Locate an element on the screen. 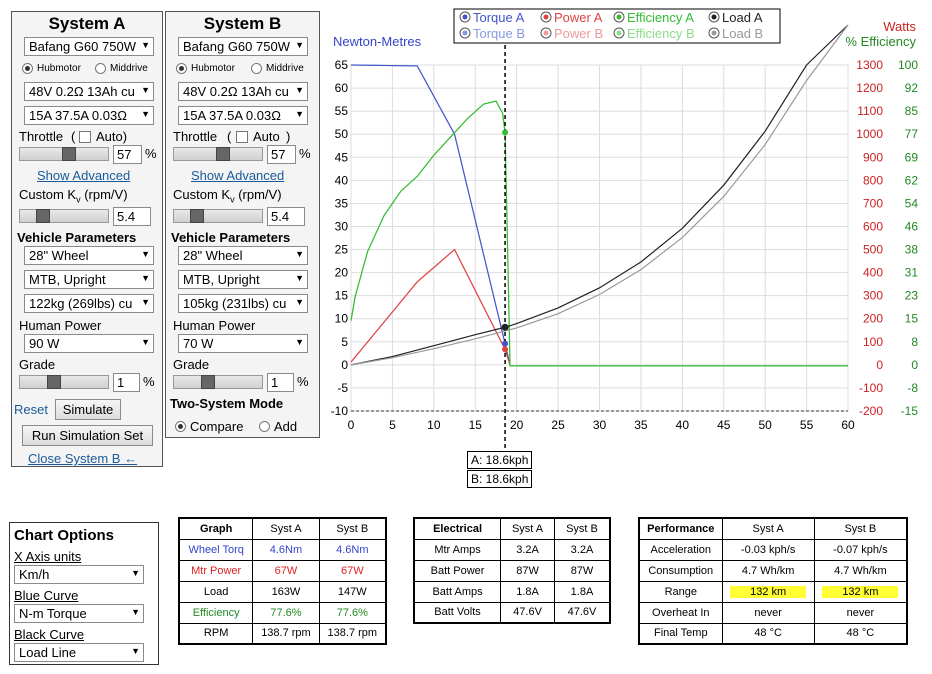 The width and height of the screenshot is (932, 674). battery-select-a: 48V 0.2Ω 13Ah cu ▼ is located at coordinates (89, 91).